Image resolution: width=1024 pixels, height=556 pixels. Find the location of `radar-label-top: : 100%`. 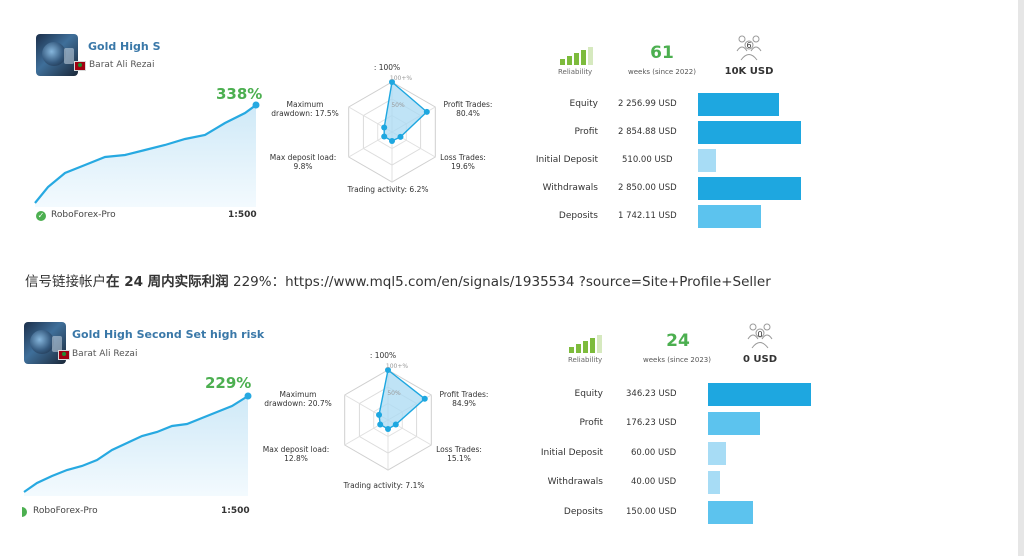

radar-label-top: : 100% is located at coordinates (383, 355).